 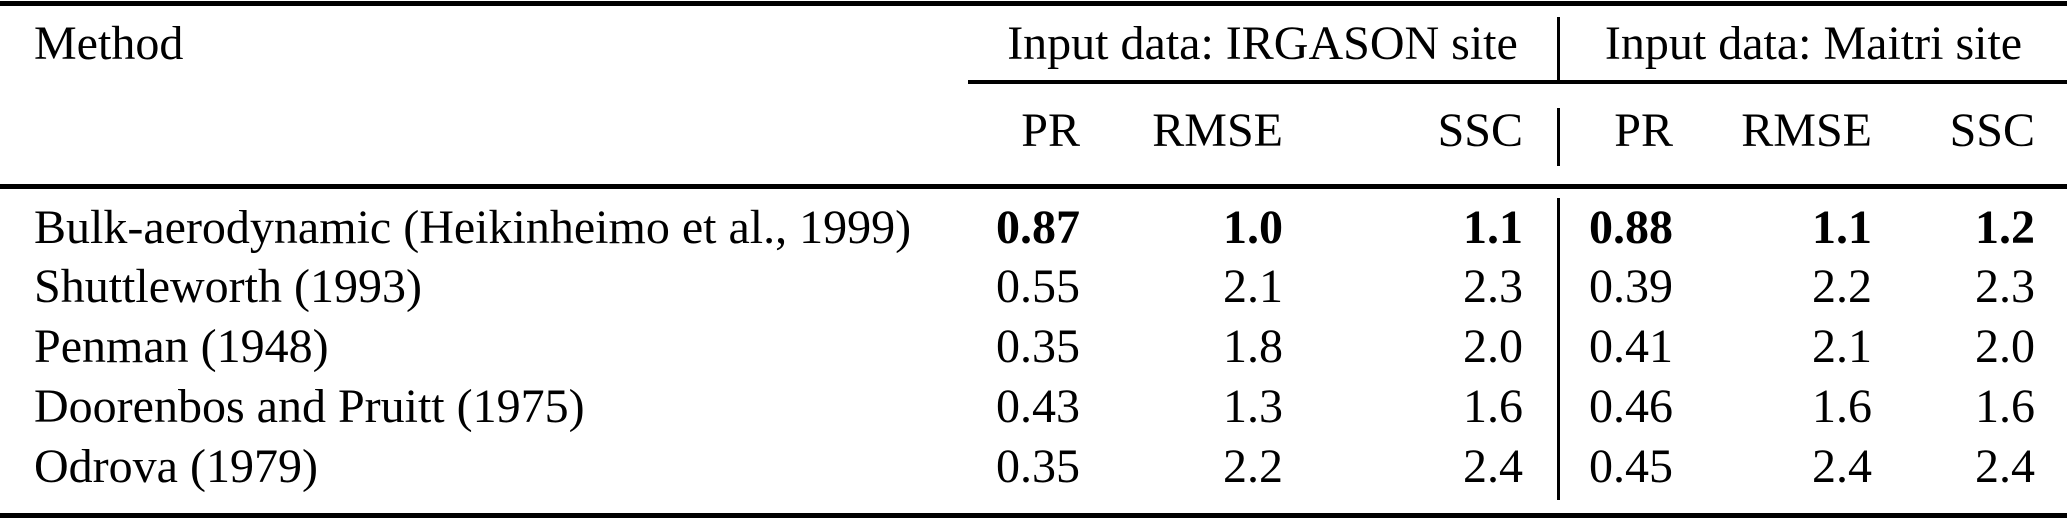 What do you see at coordinates (1038, 406) in the screenshot?
I see `metric-value: 0.43` at bounding box center [1038, 406].